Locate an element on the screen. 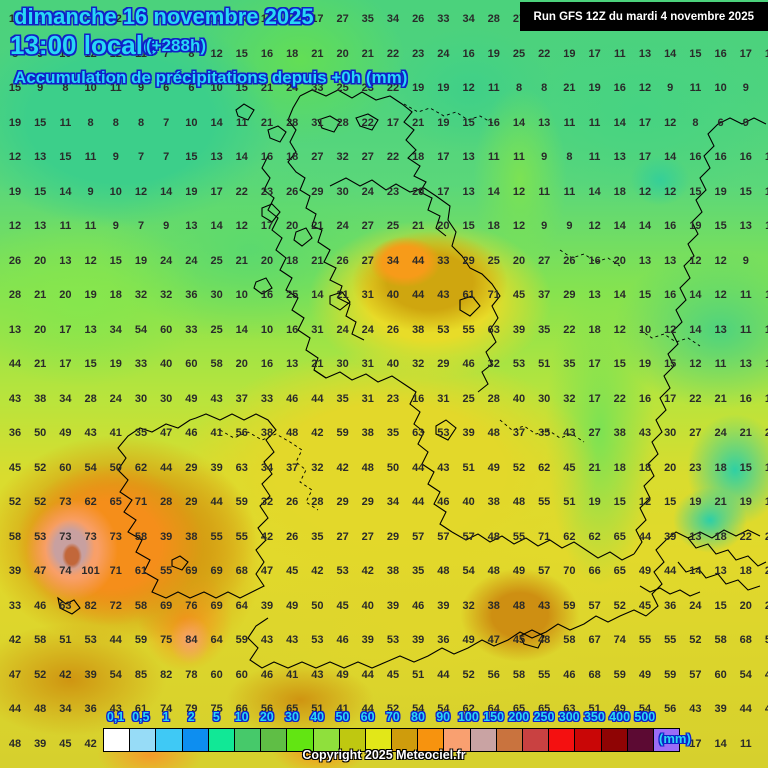 Image resolution: width=768 pixels, height=768 pixels. color-scale-legend is located at coordinates (392, 740).